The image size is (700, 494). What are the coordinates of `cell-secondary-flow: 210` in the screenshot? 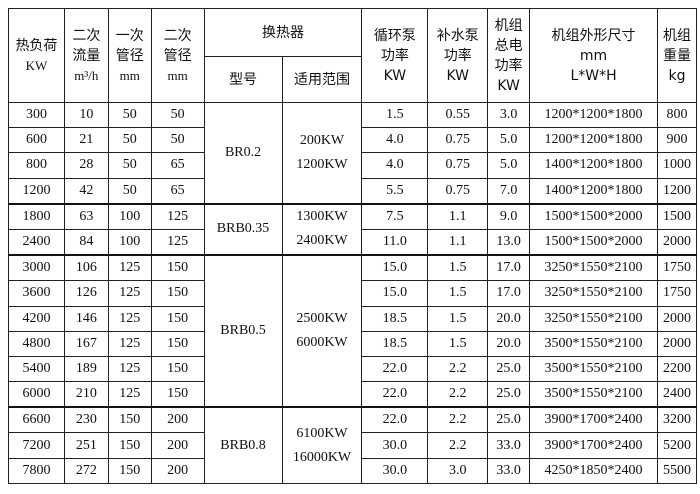 It's located at (86, 394).